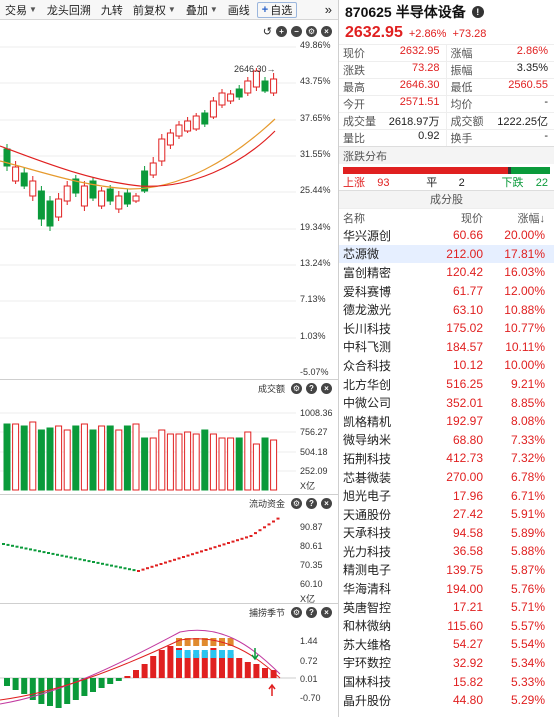  What do you see at coordinates (311, 388) in the screenshot?
I see `volume-help-icon: ?` at bounding box center [311, 388].